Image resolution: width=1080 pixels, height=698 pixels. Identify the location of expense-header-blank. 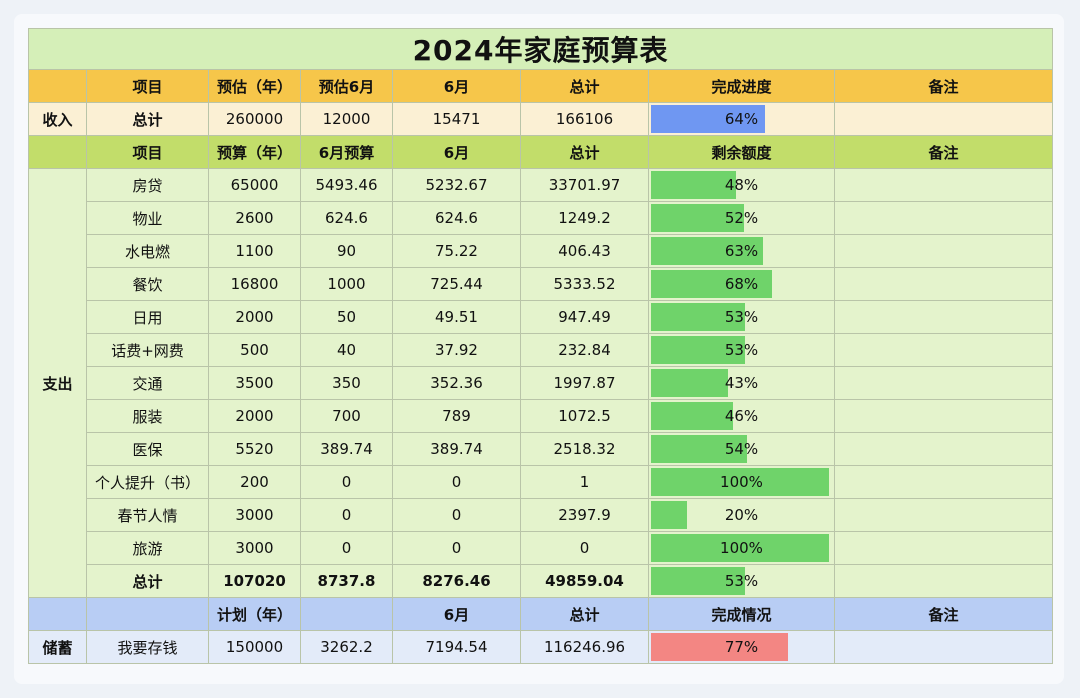
(57, 152).